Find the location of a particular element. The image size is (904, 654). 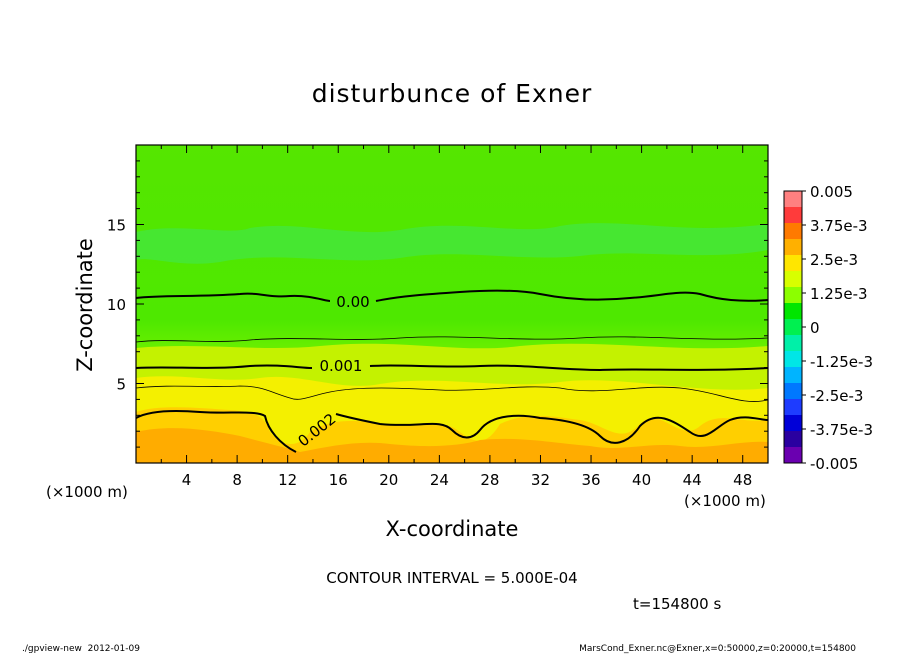

x-tick-label: 4 is located at coordinates (187, 480).